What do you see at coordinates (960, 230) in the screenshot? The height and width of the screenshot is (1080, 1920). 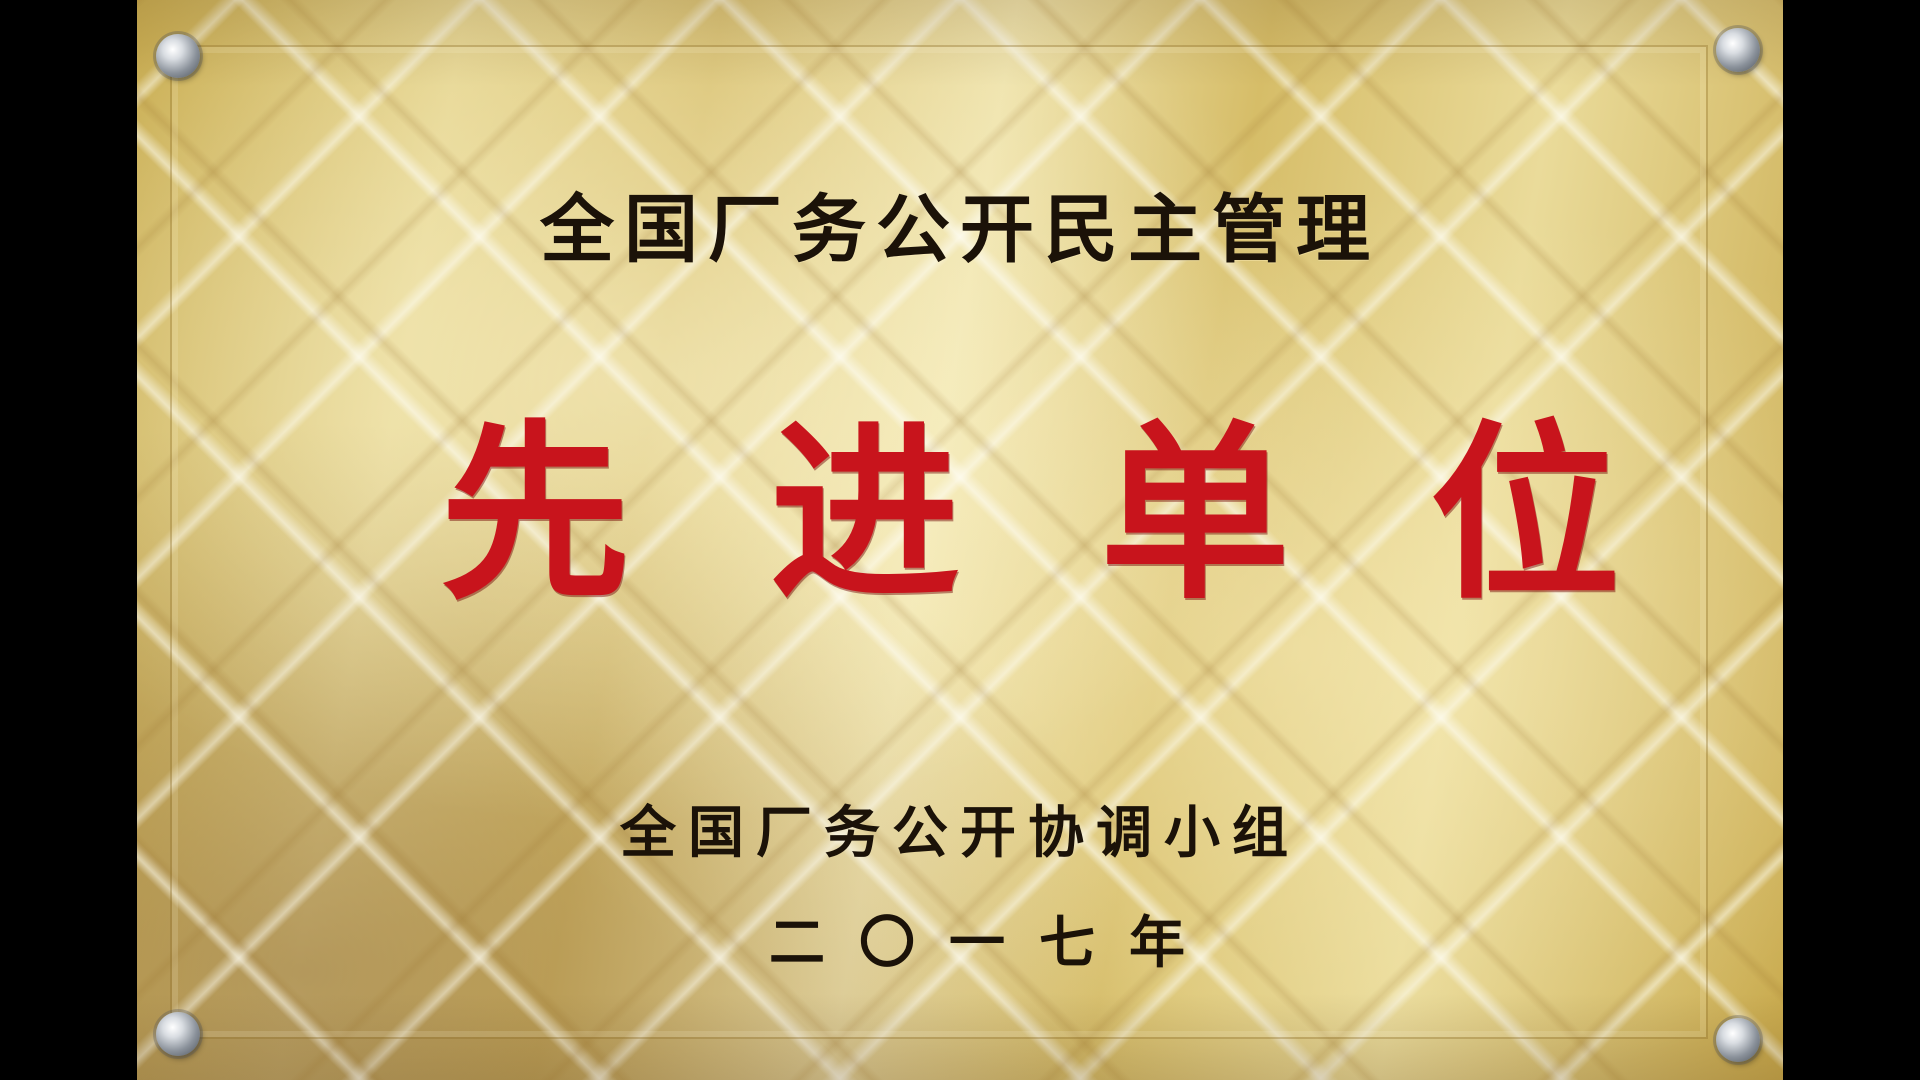 I see `plaque-title: 全国厂务公开民主管理` at bounding box center [960, 230].